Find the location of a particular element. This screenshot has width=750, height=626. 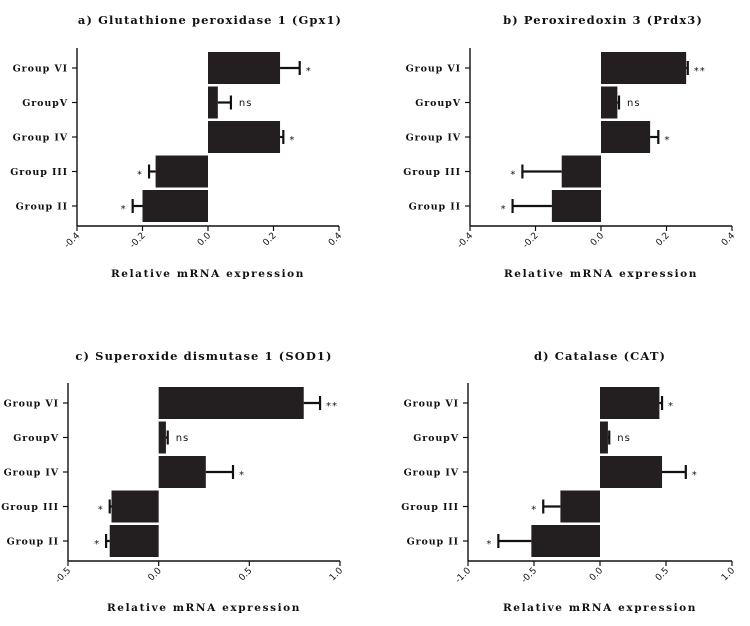

chart-title: b) Peroxiredoxin 3 (Prdx3) is located at coordinates (603, 20).